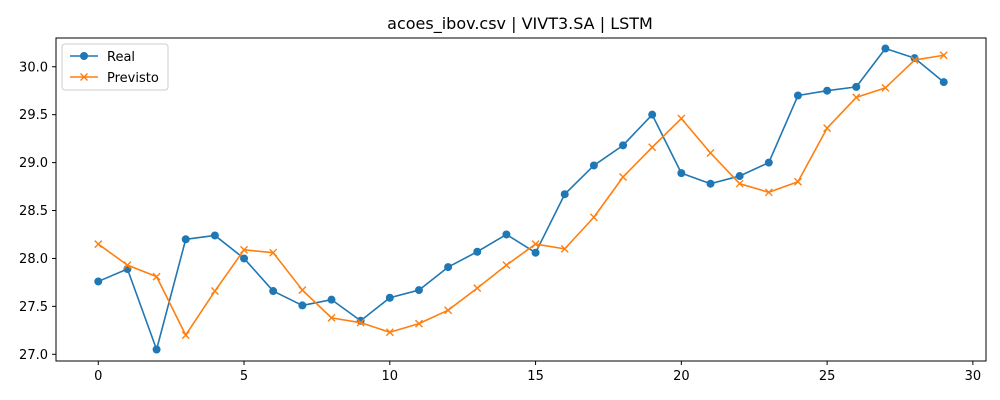 The width and height of the screenshot is (1000, 400). Describe the element at coordinates (115, 67) in the screenshot. I see `legend: Real Previsto` at that location.